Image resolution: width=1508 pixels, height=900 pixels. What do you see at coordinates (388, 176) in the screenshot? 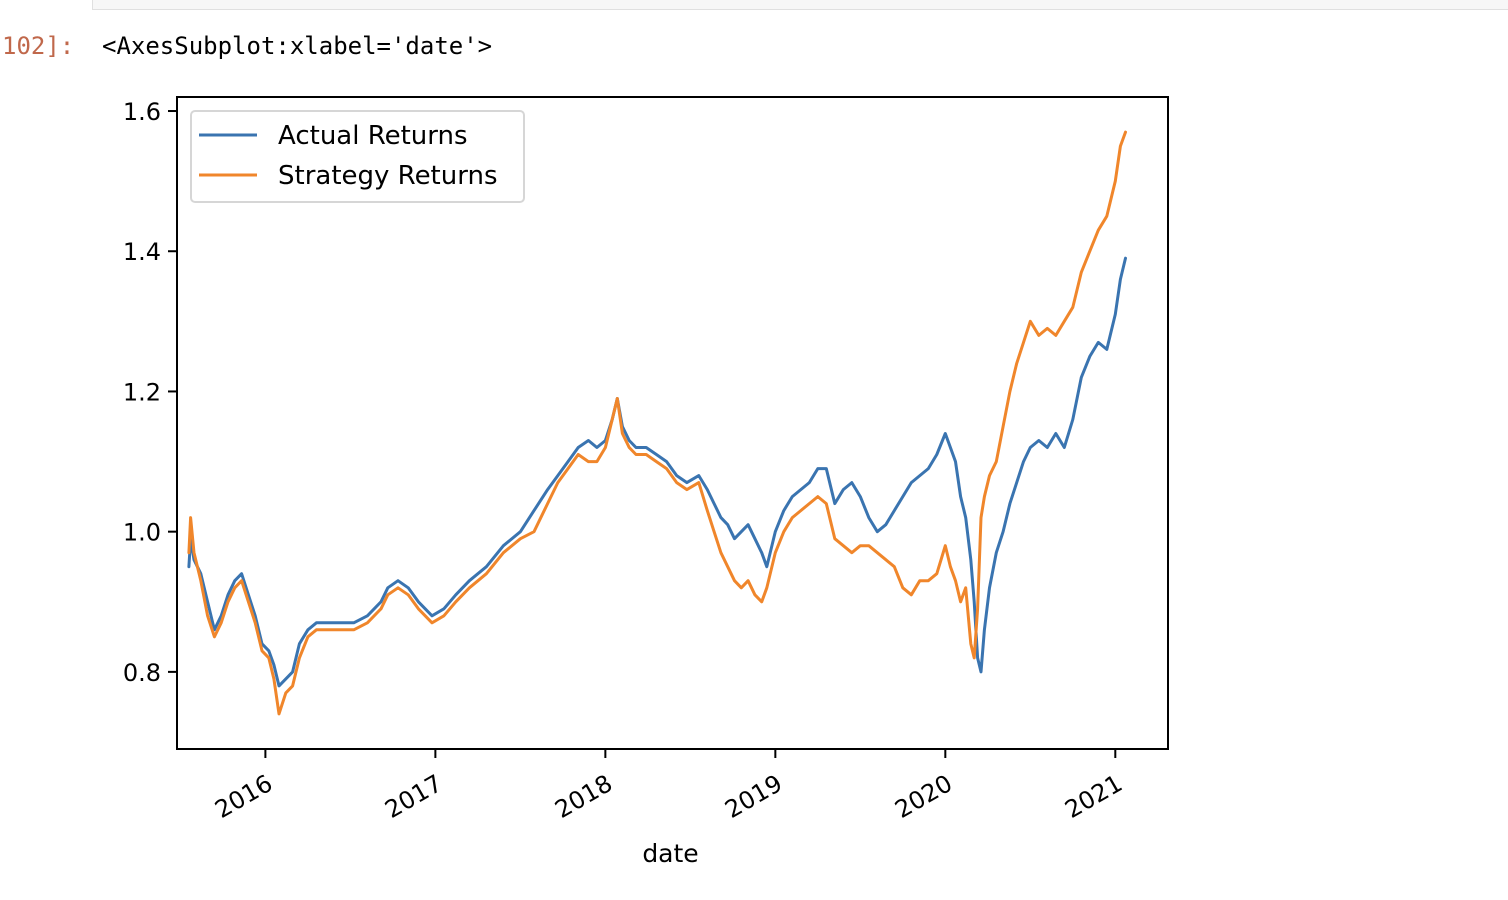
I see `legend-label: Strategy Returns` at bounding box center [388, 176].